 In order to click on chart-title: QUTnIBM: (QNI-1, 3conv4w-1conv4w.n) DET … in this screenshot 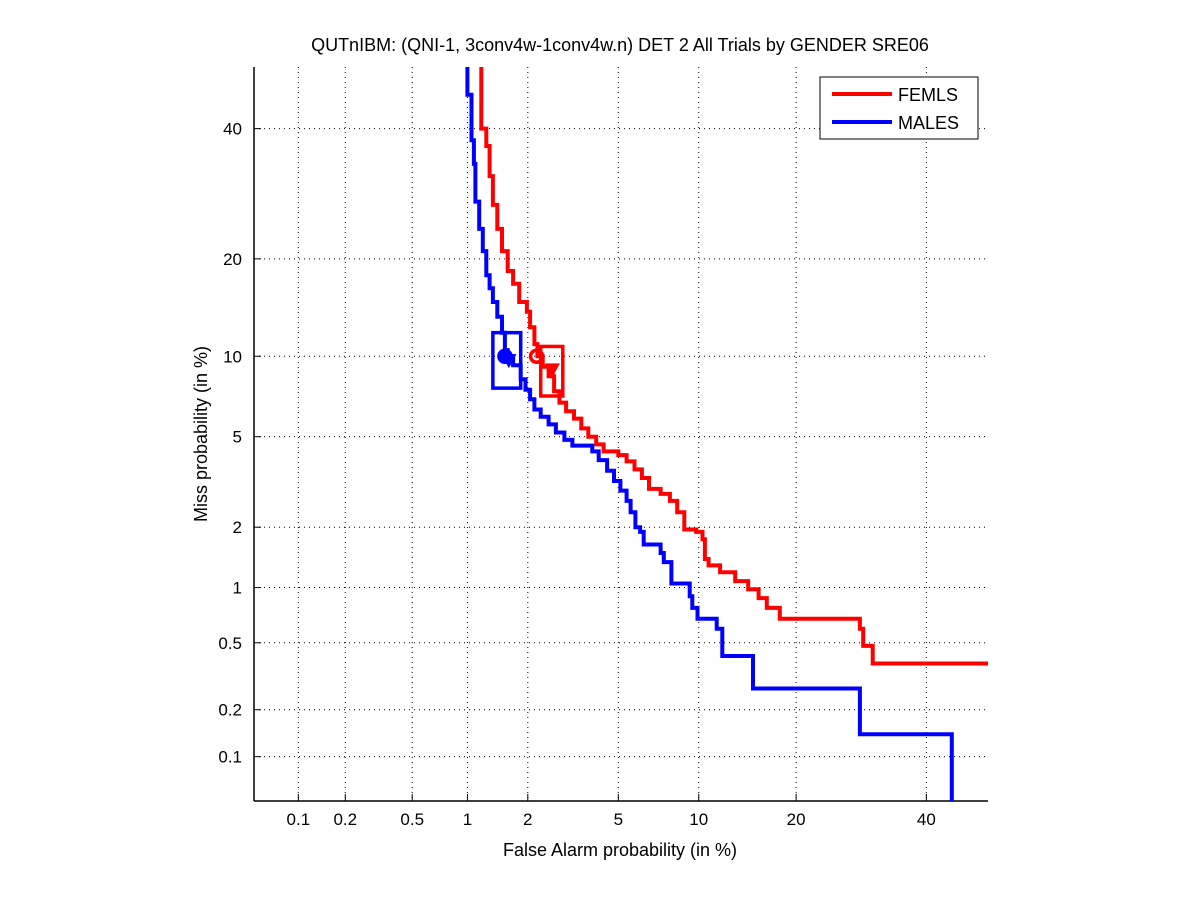, I will do `click(620, 45)`.